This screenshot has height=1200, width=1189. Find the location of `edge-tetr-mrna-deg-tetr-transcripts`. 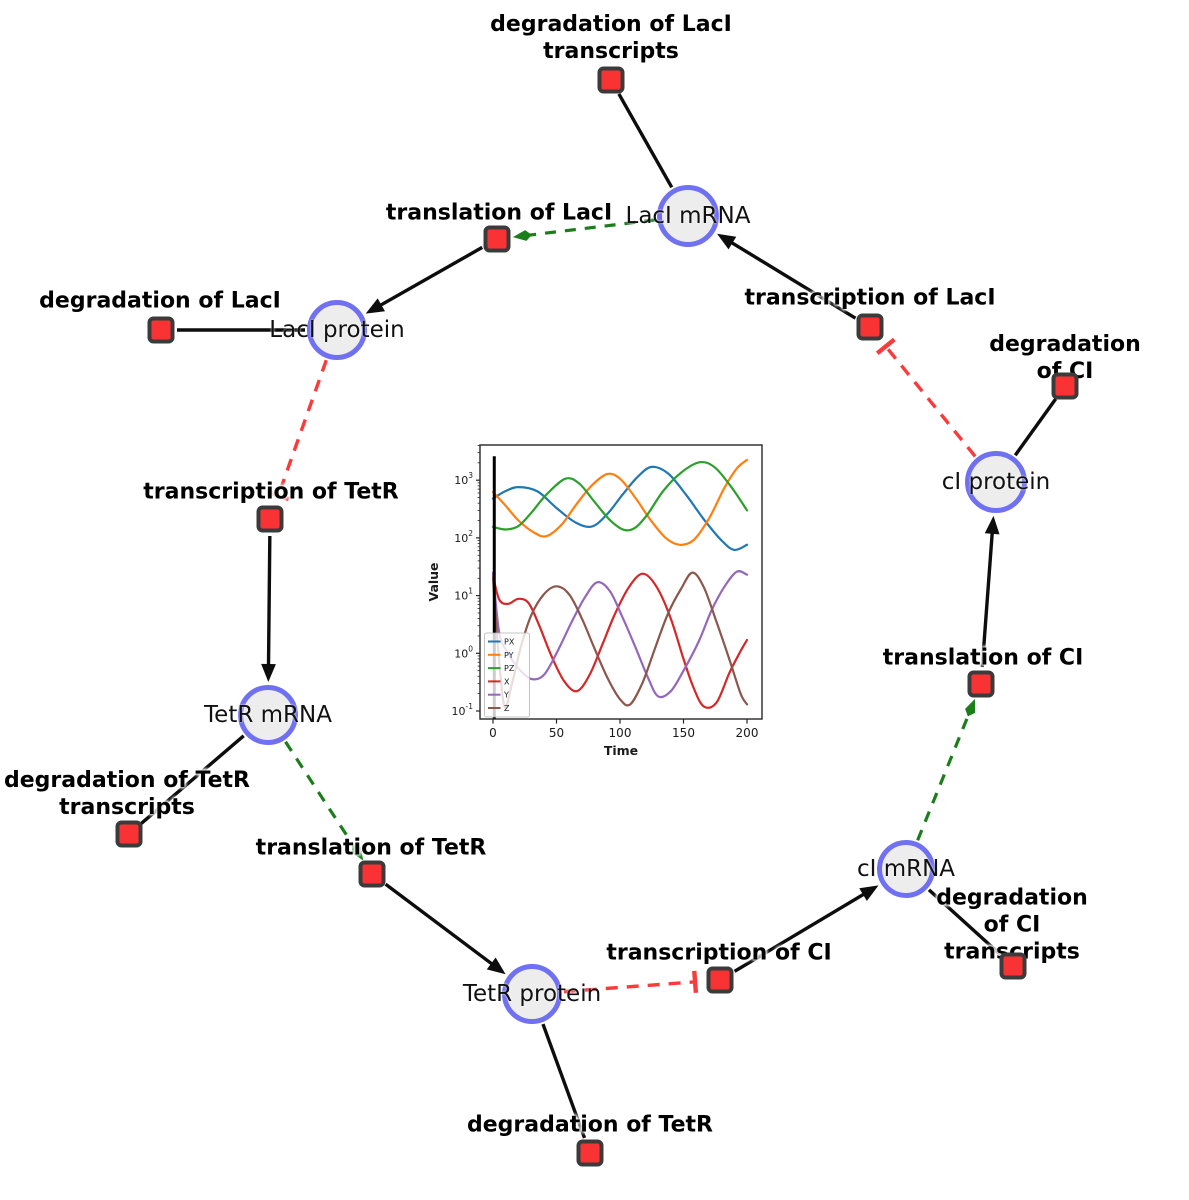

edge-tetr-mrna-deg-tetr-transcripts is located at coordinates (192, 779).